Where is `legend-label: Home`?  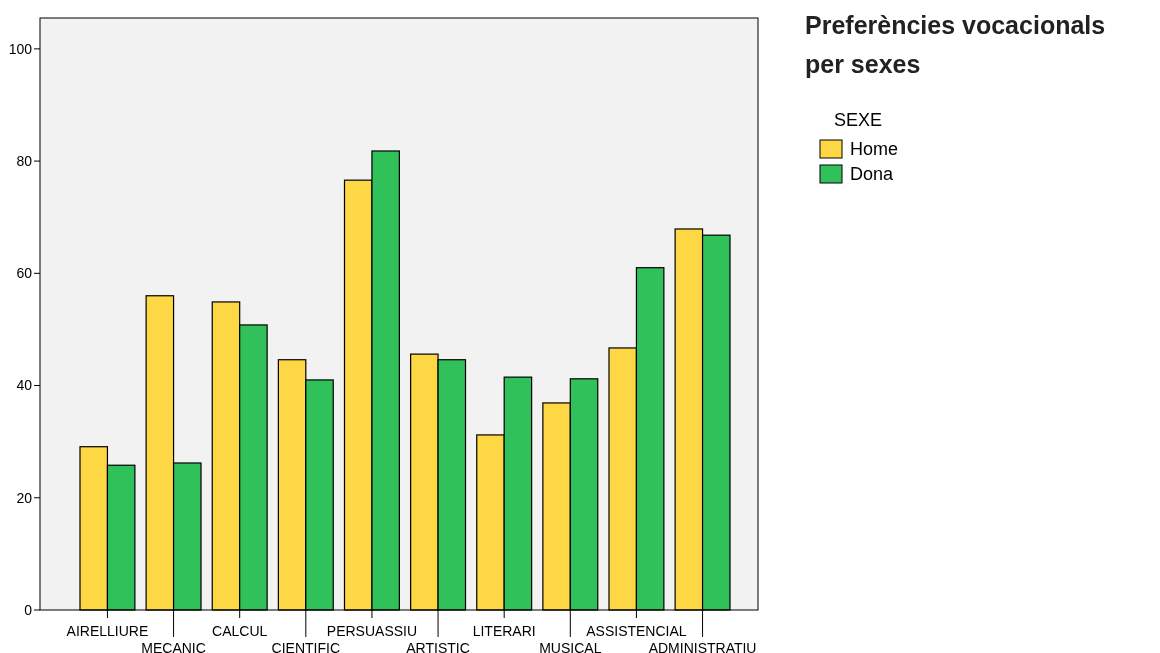 legend-label: Home is located at coordinates (874, 149).